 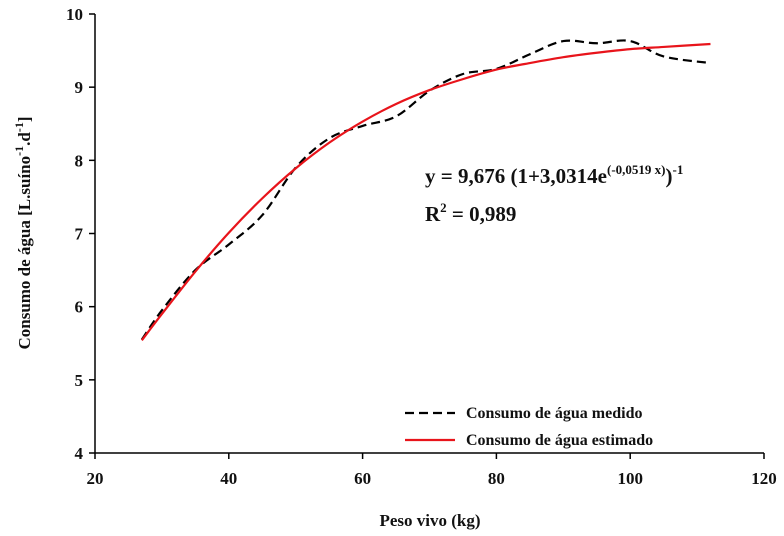 What do you see at coordinates (24, 139) in the screenshot?
I see `y-label-part: .d` at bounding box center [24, 139].